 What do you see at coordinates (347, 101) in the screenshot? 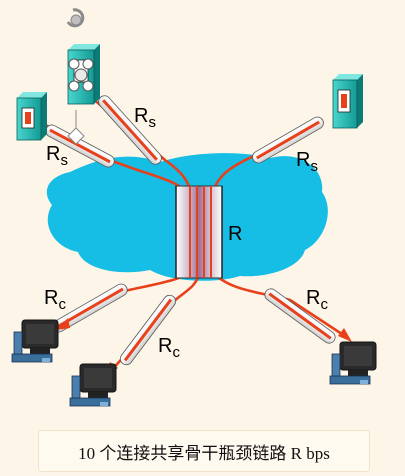
I see `server-right` at bounding box center [347, 101].